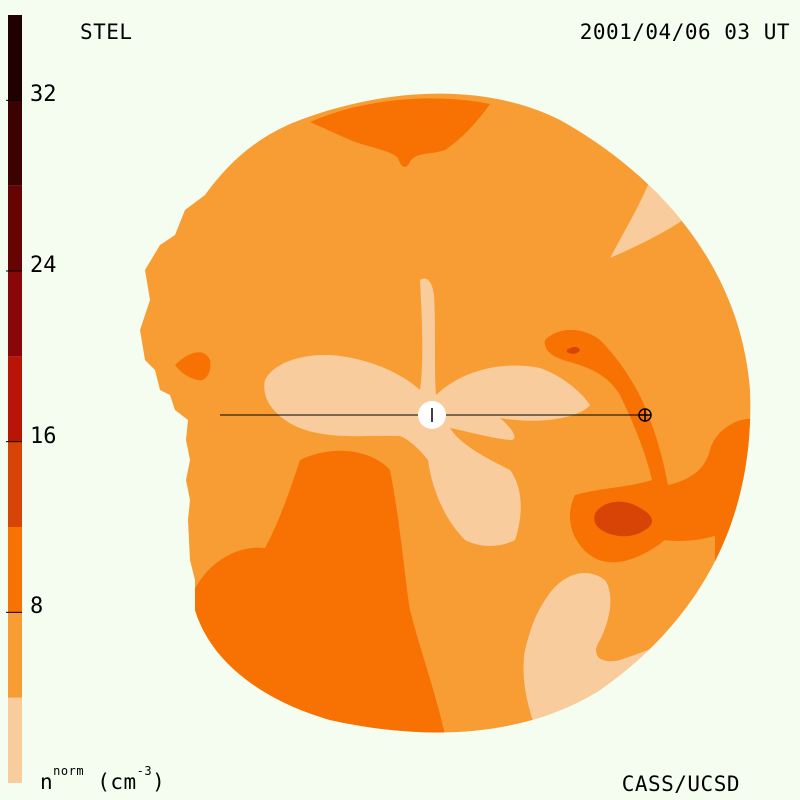  I want to click on colorbar-tick-label: 8, so click(37, 607).